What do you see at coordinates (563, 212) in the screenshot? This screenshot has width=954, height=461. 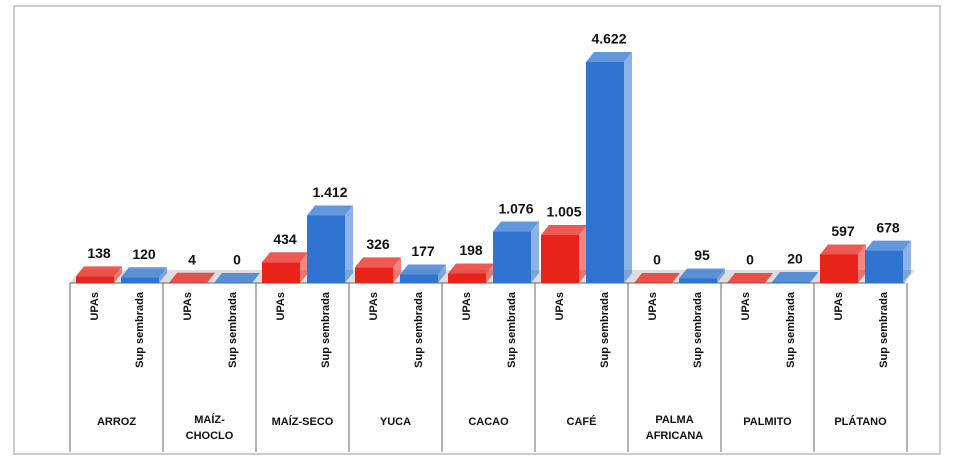 I see `value-label: 1.005` at bounding box center [563, 212].